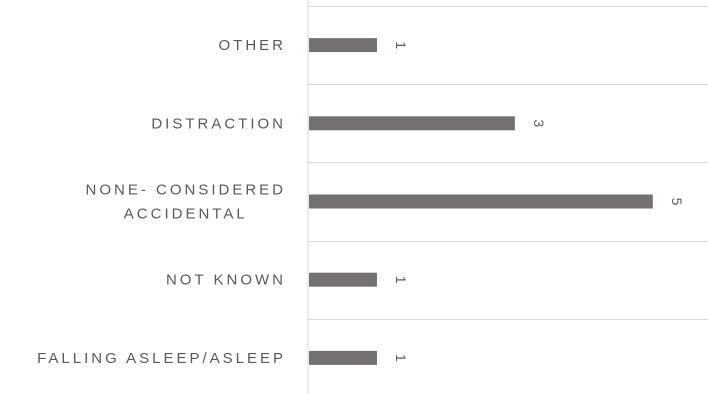 Image resolution: width=708 pixels, height=394 pixels. Describe the element at coordinates (539, 123) in the screenshot. I see `data-label: 3` at that location.